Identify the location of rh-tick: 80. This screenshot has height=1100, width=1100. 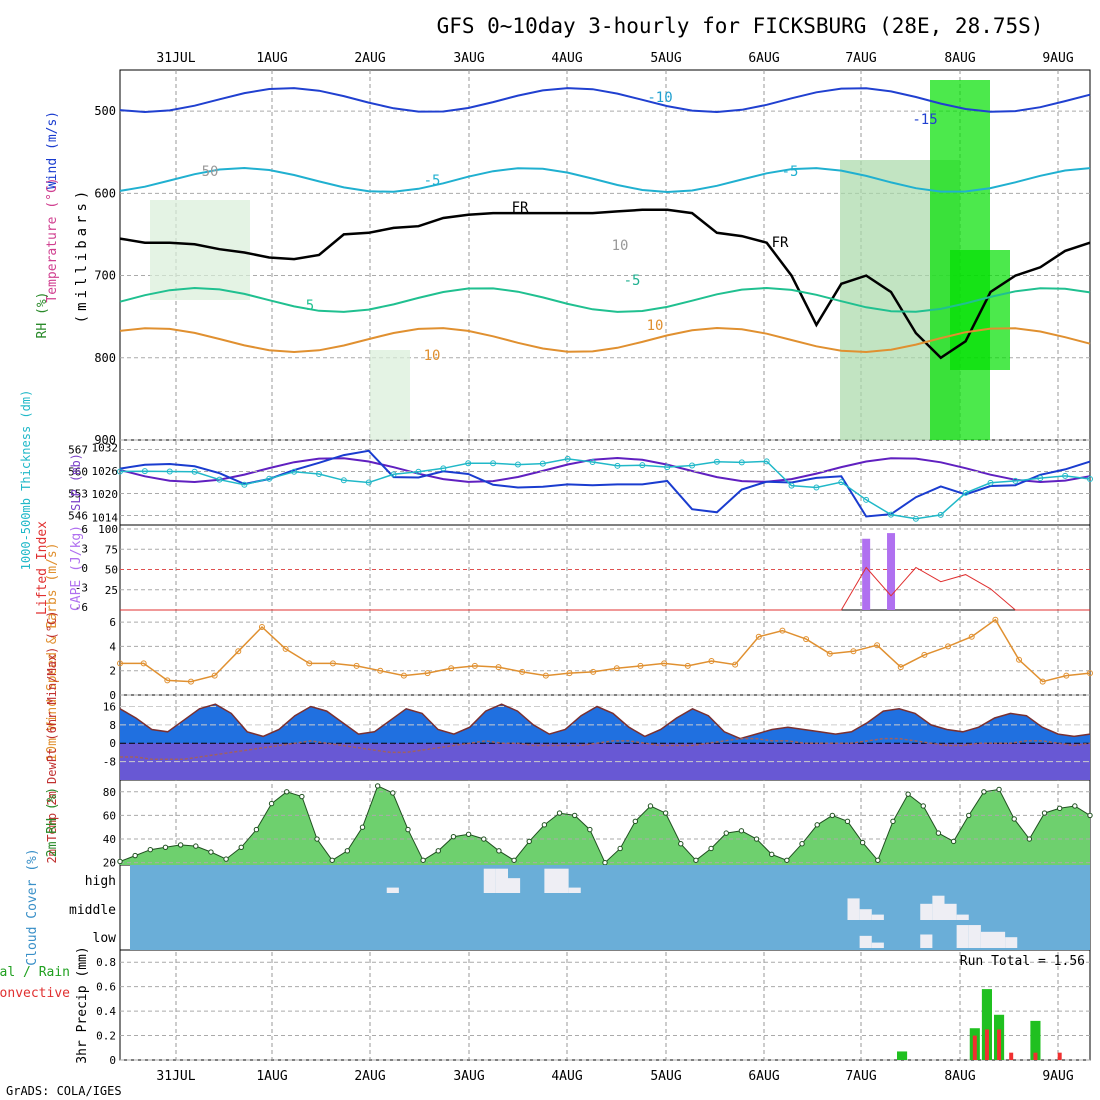
(109, 792).